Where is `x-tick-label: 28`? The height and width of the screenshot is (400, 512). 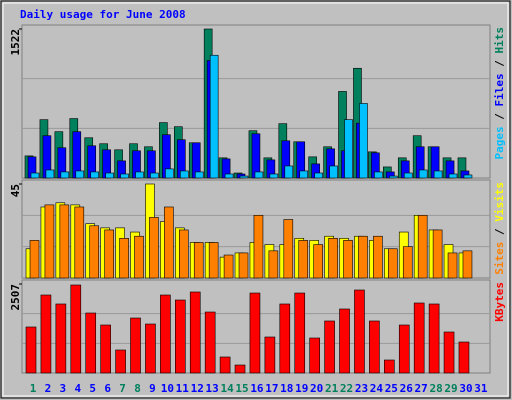
x-tick-label: 28 is located at coordinates (435, 388).